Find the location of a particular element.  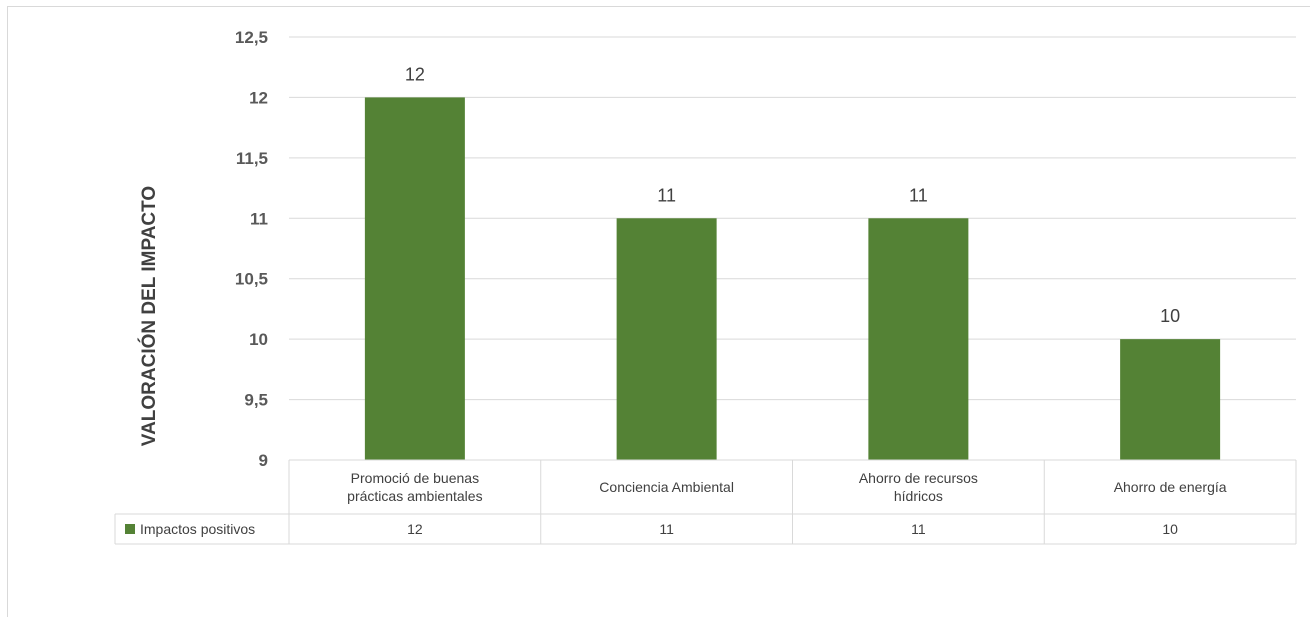

legend-label: Impactos positivos is located at coordinates (197, 529).